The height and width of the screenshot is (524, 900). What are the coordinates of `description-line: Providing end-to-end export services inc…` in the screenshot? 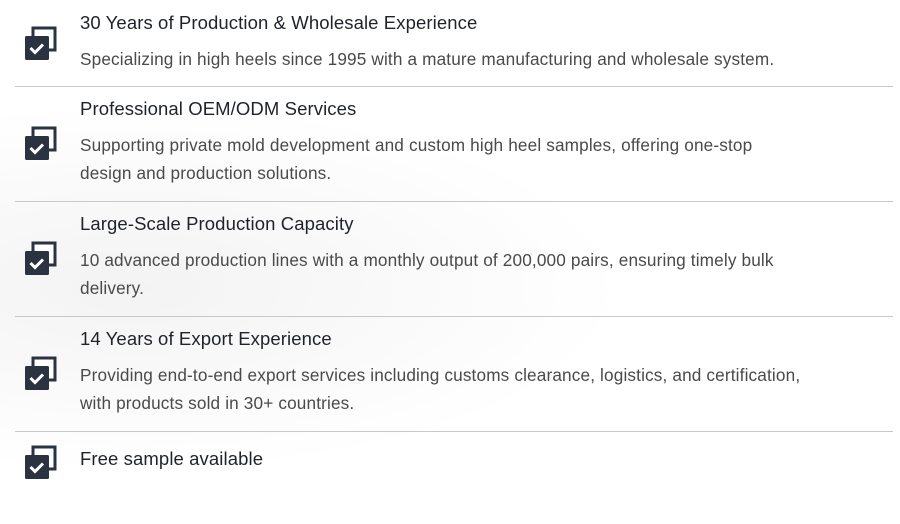 It's located at (440, 375).